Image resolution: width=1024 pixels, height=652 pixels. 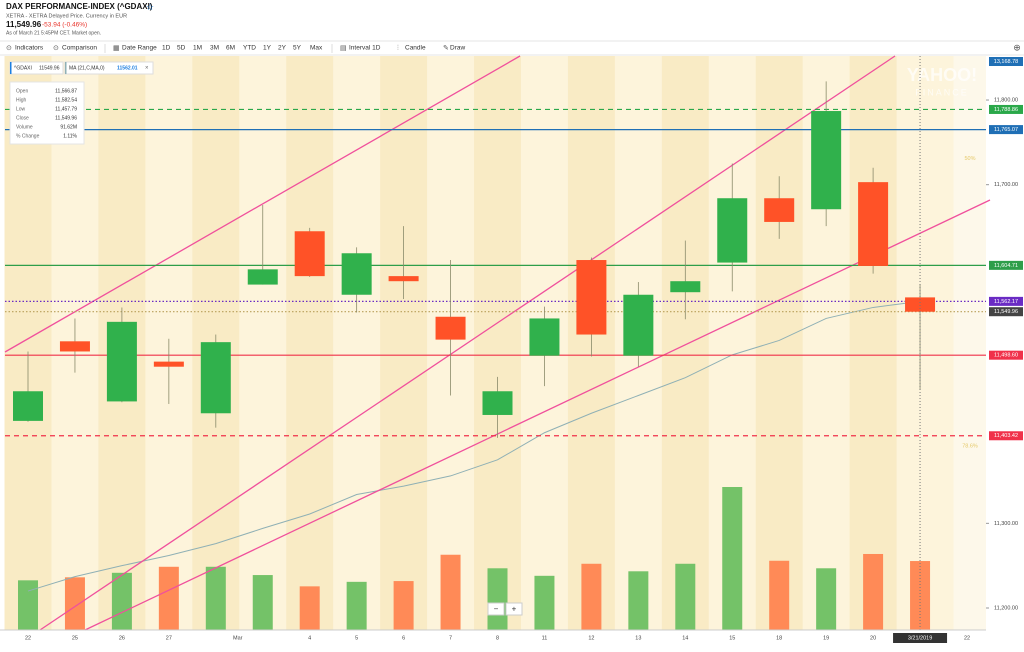 What do you see at coordinates (1006, 110) in the screenshot?
I see `level-label: 11,788.86` at bounding box center [1006, 110].